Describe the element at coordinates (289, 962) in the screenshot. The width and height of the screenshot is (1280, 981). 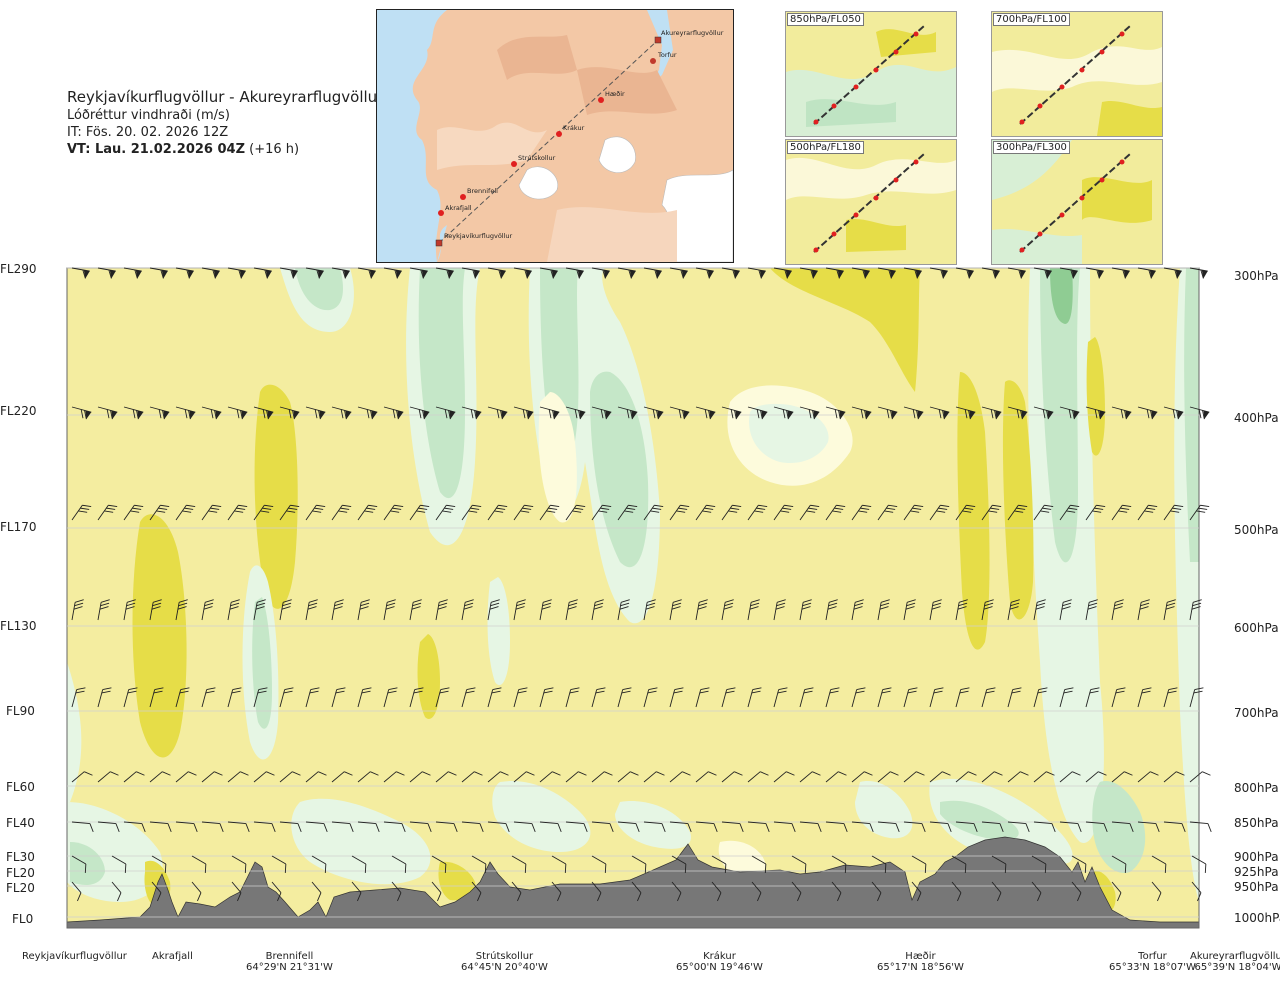
I see `location-label: Brennifell 64°29'N 21°31'W` at that location.